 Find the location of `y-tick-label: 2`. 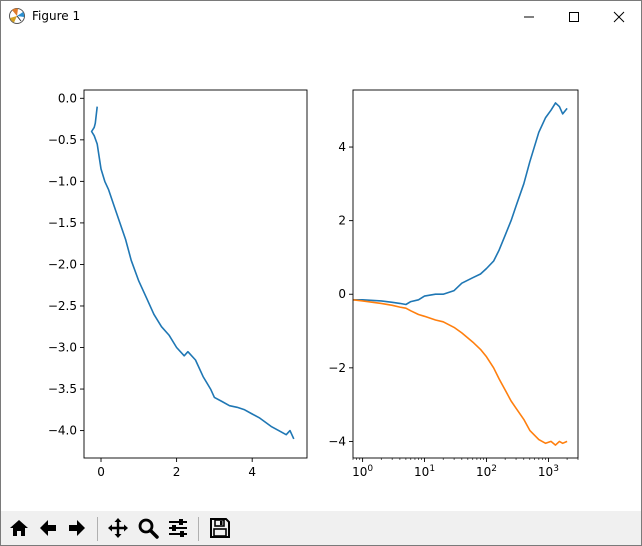

y-tick-label: 2 is located at coordinates (342, 221).